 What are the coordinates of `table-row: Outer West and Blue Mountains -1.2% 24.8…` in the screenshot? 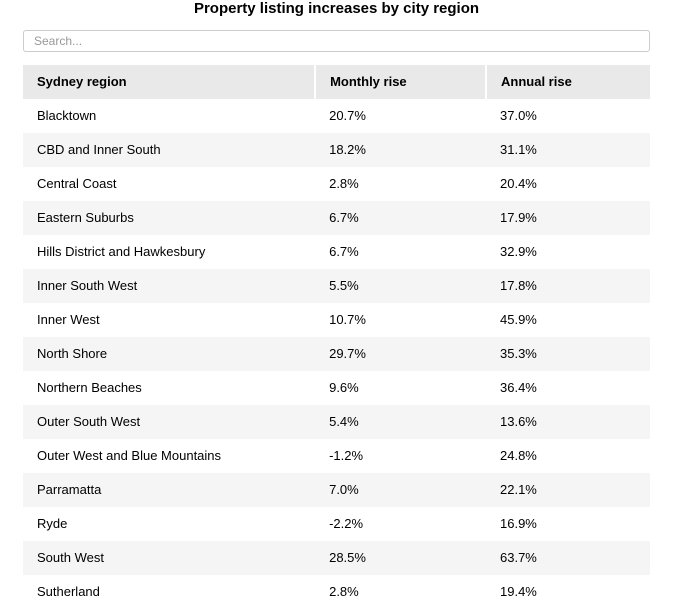 It's located at (336, 456).